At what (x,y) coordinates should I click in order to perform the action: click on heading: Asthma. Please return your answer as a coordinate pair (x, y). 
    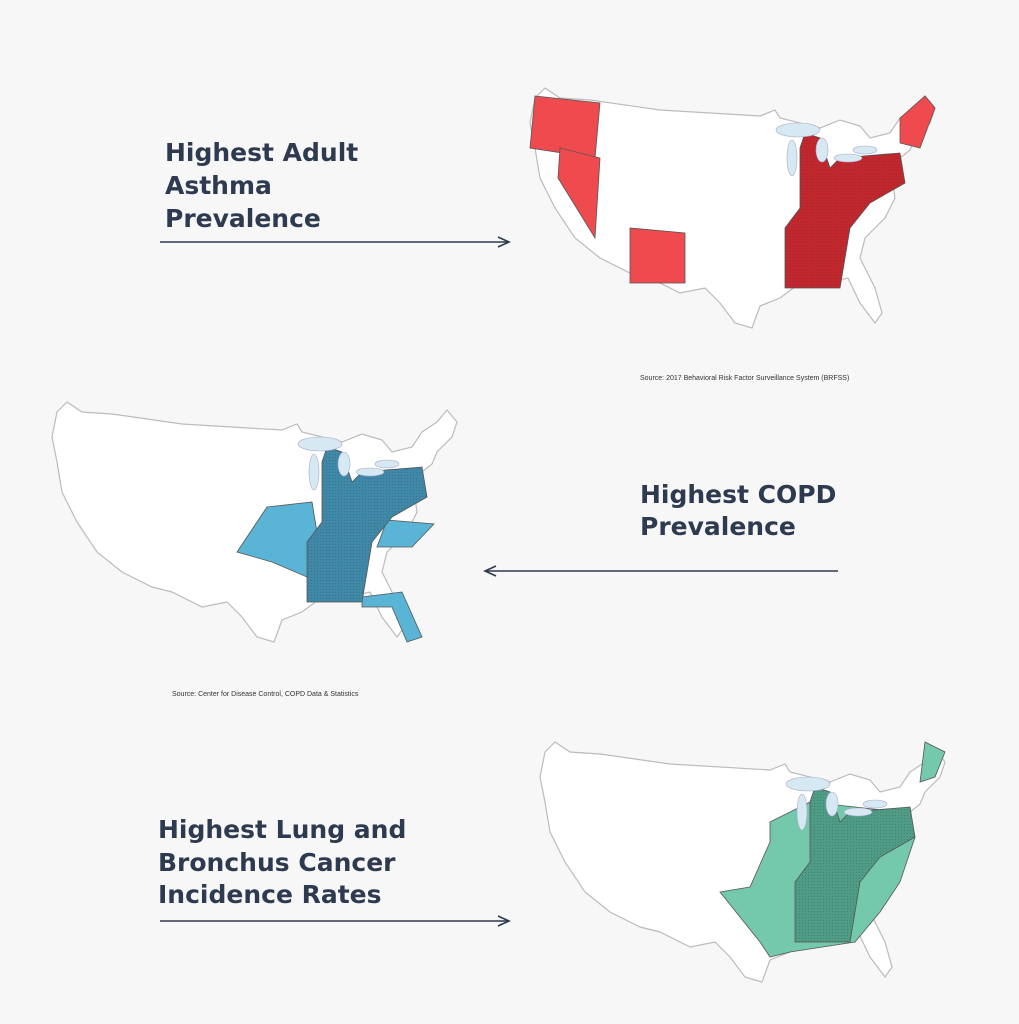
    Looking at the image, I should click on (218, 185).